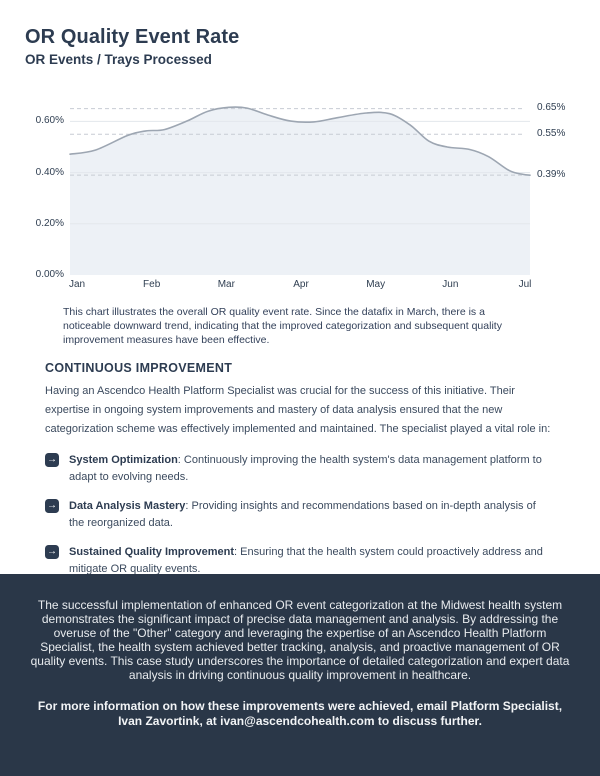 Image resolution: width=600 pixels, height=776 pixels. I want to click on annotation-label: 0.65%, so click(551, 108).